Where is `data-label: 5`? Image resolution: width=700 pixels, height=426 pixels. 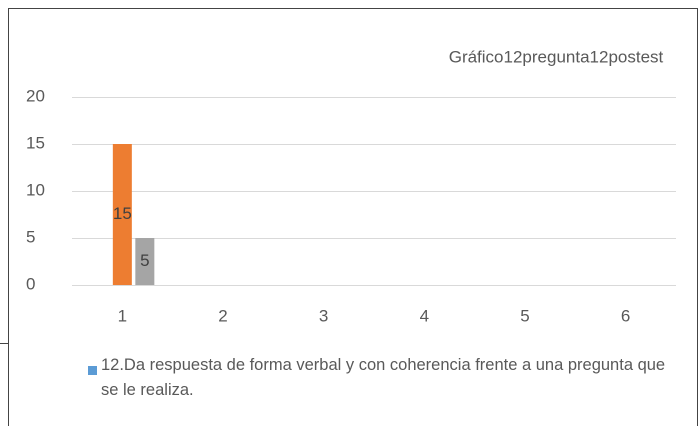
data-label: 5 is located at coordinates (144, 260).